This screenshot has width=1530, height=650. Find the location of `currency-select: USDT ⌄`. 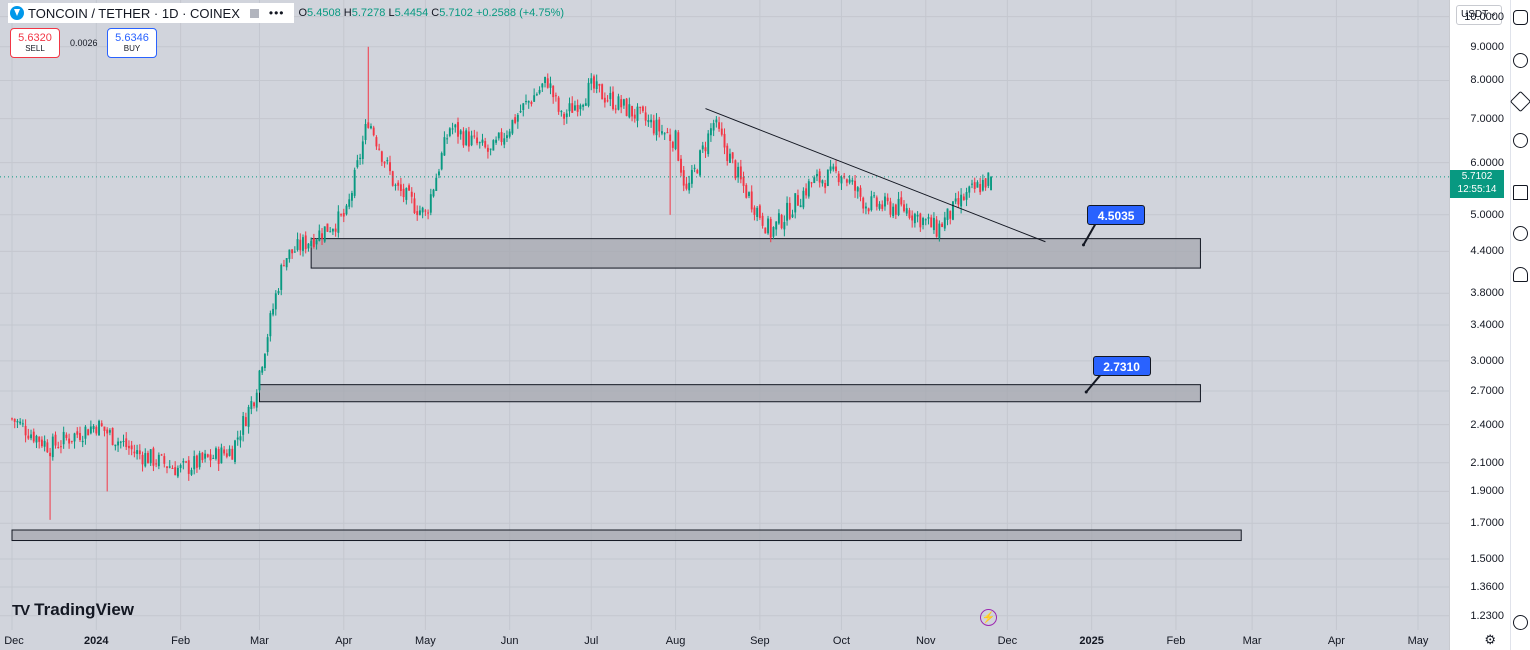

currency-select: USDT ⌄ is located at coordinates (1479, 15).